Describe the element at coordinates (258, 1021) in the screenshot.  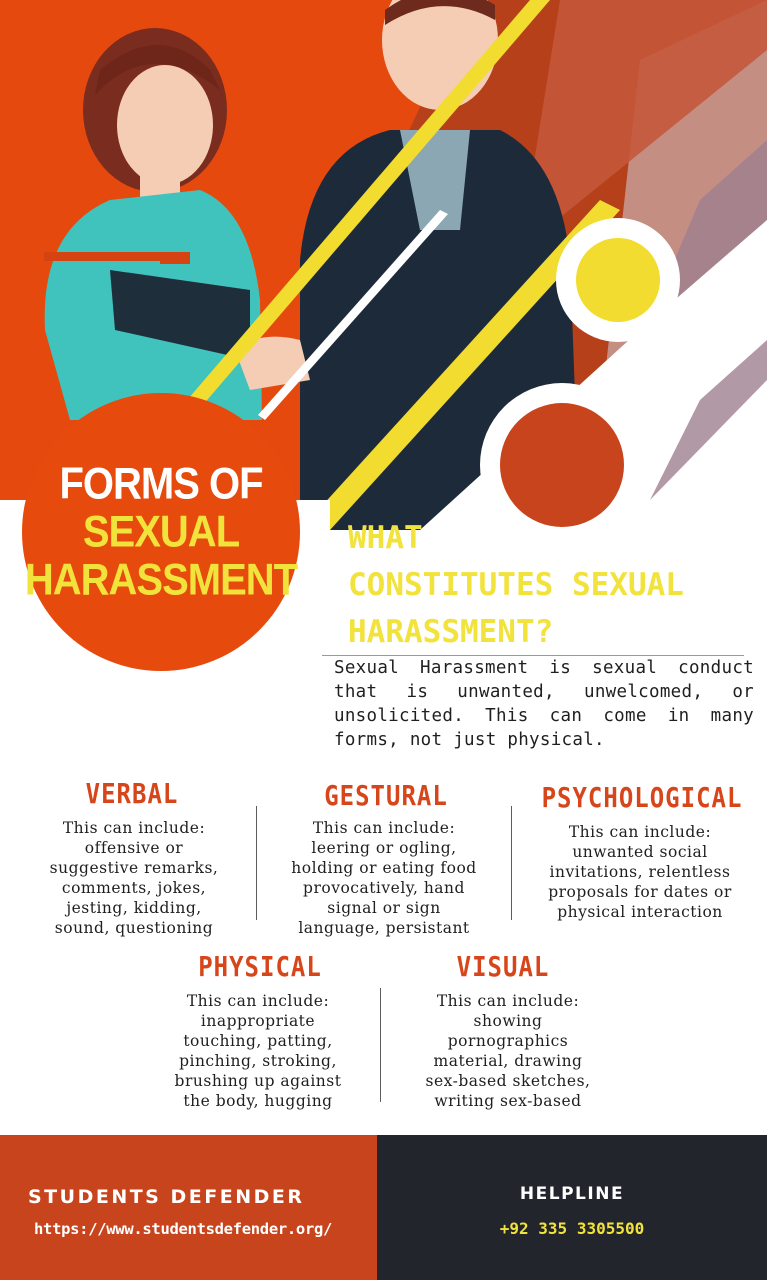
I see `form-line: inappropriate` at that location.